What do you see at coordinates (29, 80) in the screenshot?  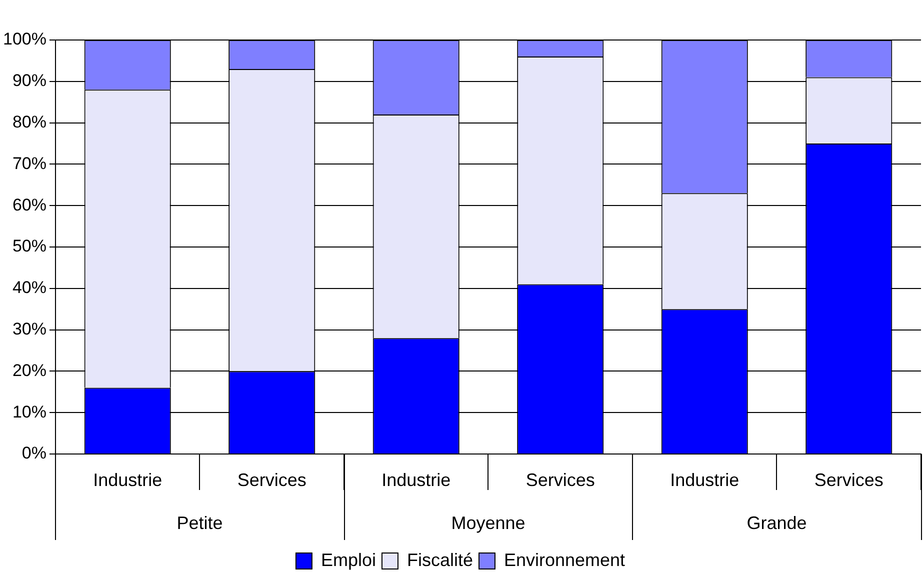 I see `y-tick-label: 90%` at bounding box center [29, 80].